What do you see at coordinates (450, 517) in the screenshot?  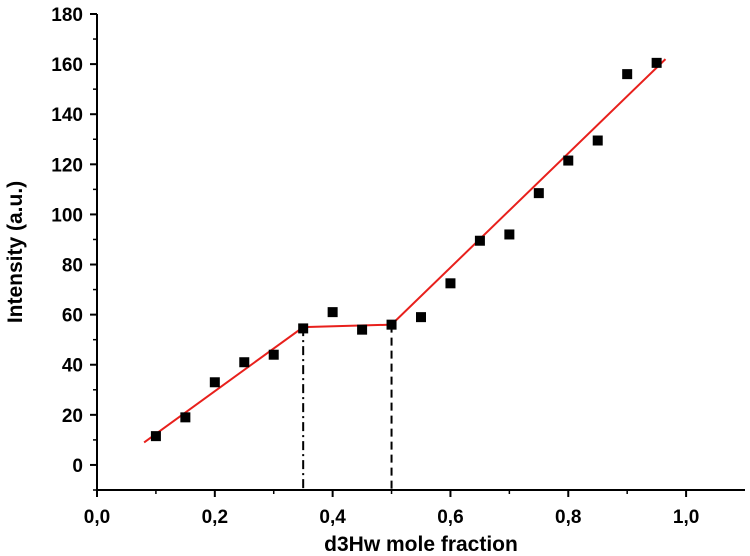 I see `x-tick-label: 0,6` at bounding box center [450, 517].